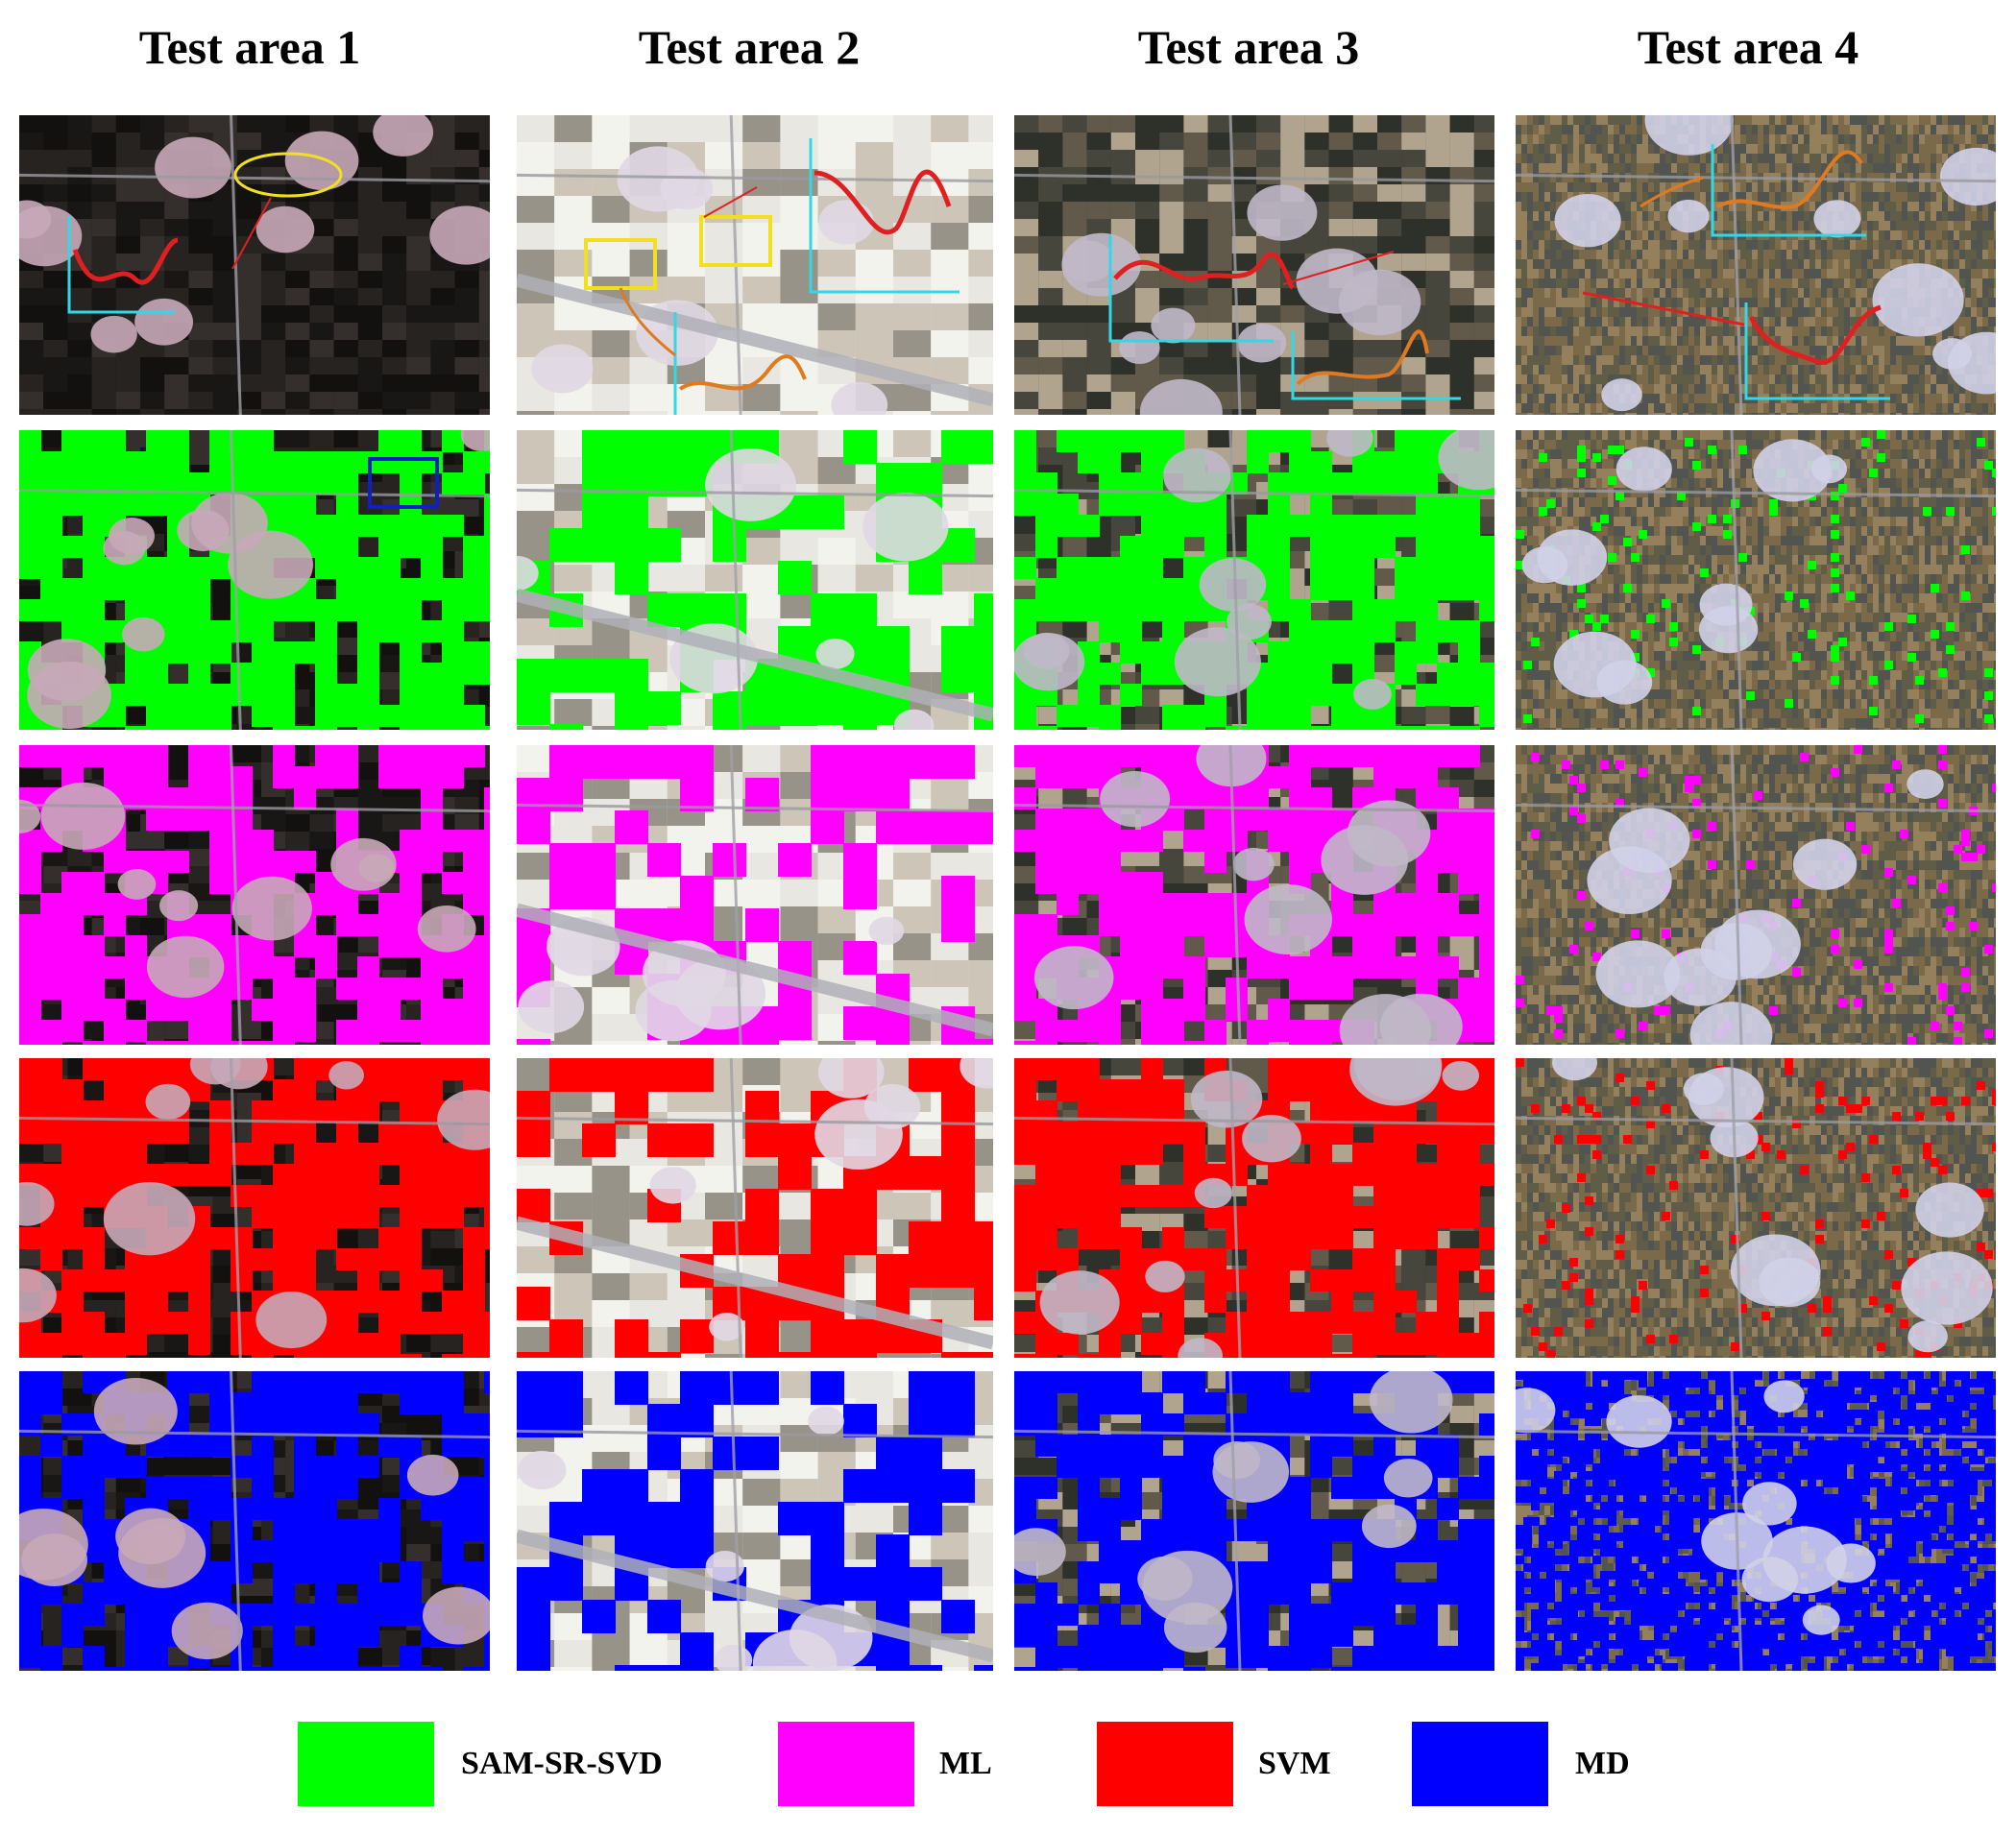 Image resolution: width=2016 pixels, height=1835 pixels. Describe the element at coordinates (249, 47) in the screenshot. I see `column-title-1: Test area 1` at that location.